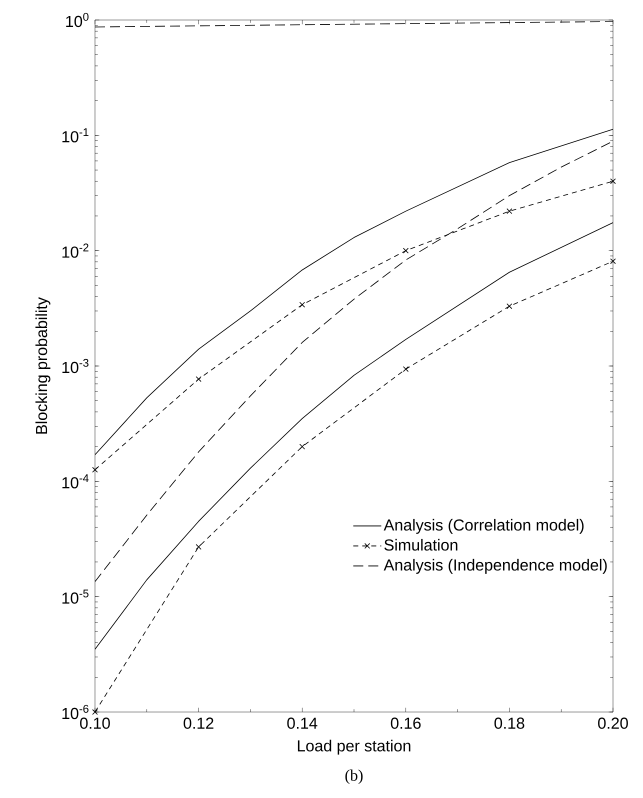 This screenshot has width=643, height=798. Describe the element at coordinates (75, 135) in the screenshot. I see `y-tick-label: 10$^{-1}$` at that location.